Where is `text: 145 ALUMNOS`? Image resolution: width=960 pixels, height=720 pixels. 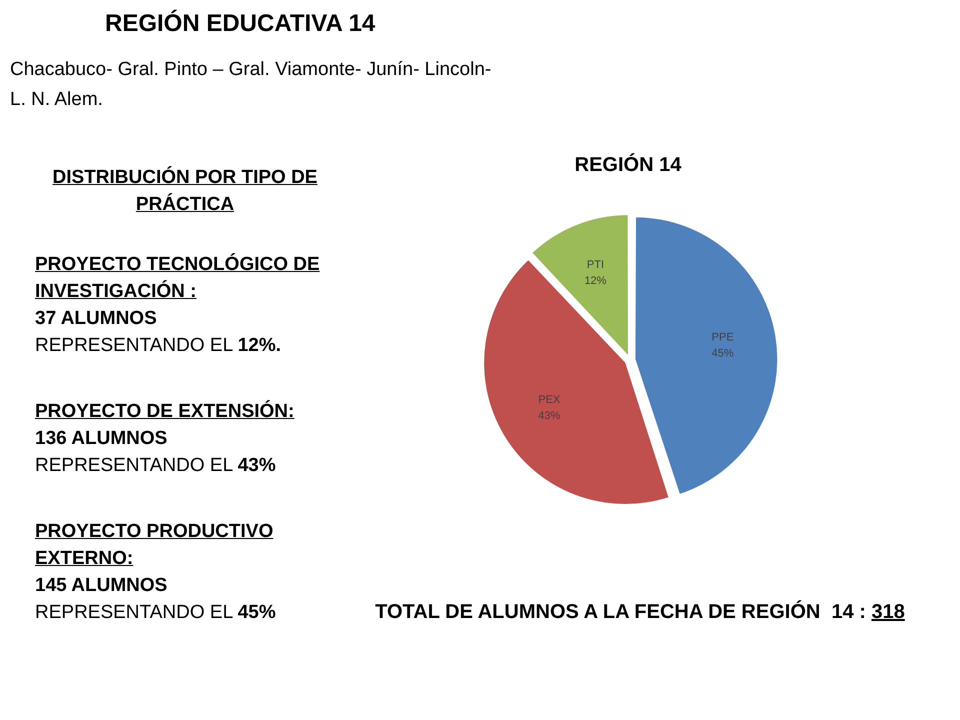
text: 145 ALUMNOS is located at coordinates (101, 586).